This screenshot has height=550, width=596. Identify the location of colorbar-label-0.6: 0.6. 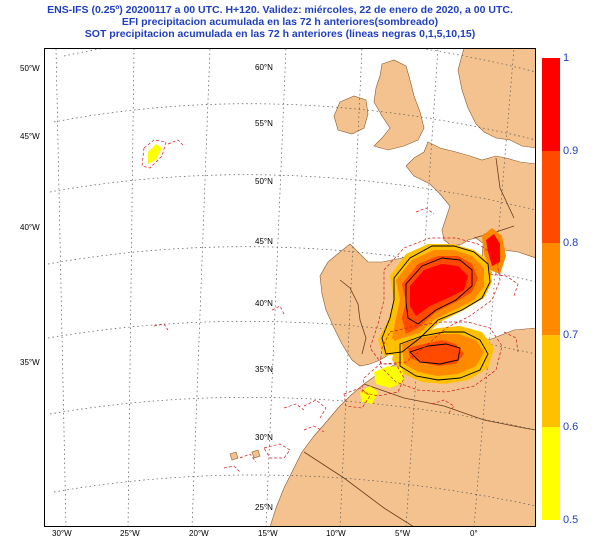
(571, 427).